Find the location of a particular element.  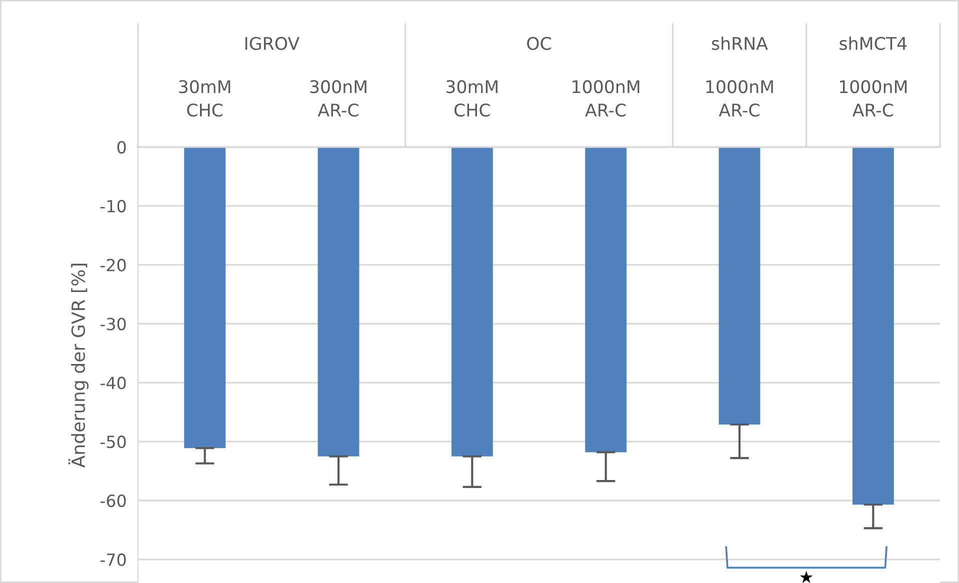

x-tick-label: 300nM AR-C is located at coordinates (338, 98).